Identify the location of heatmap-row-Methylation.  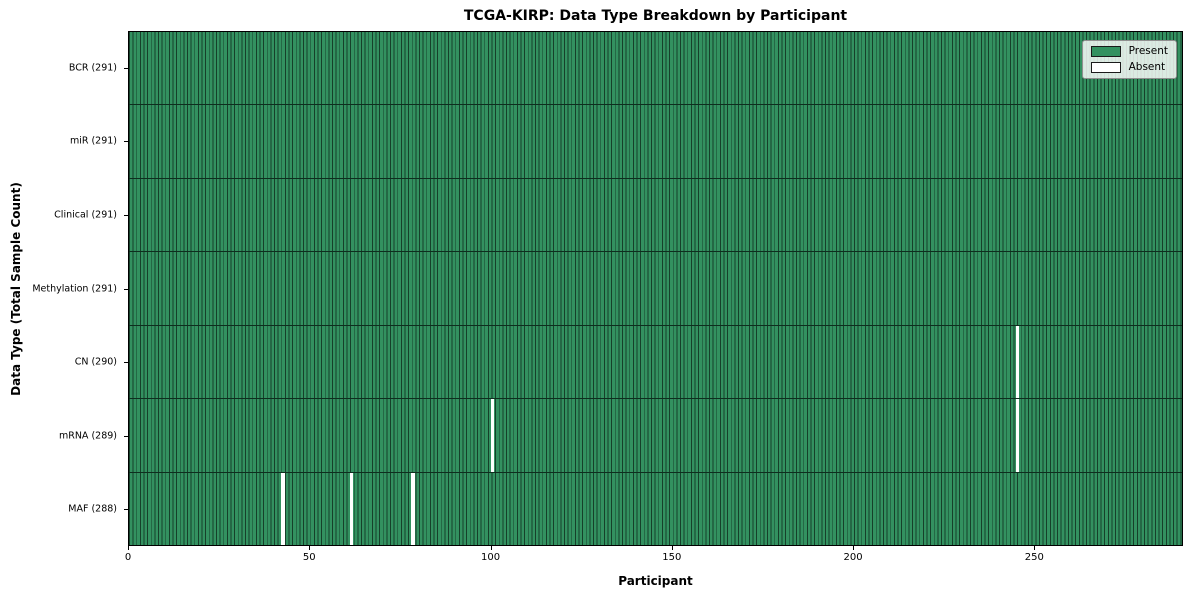
(655, 289).